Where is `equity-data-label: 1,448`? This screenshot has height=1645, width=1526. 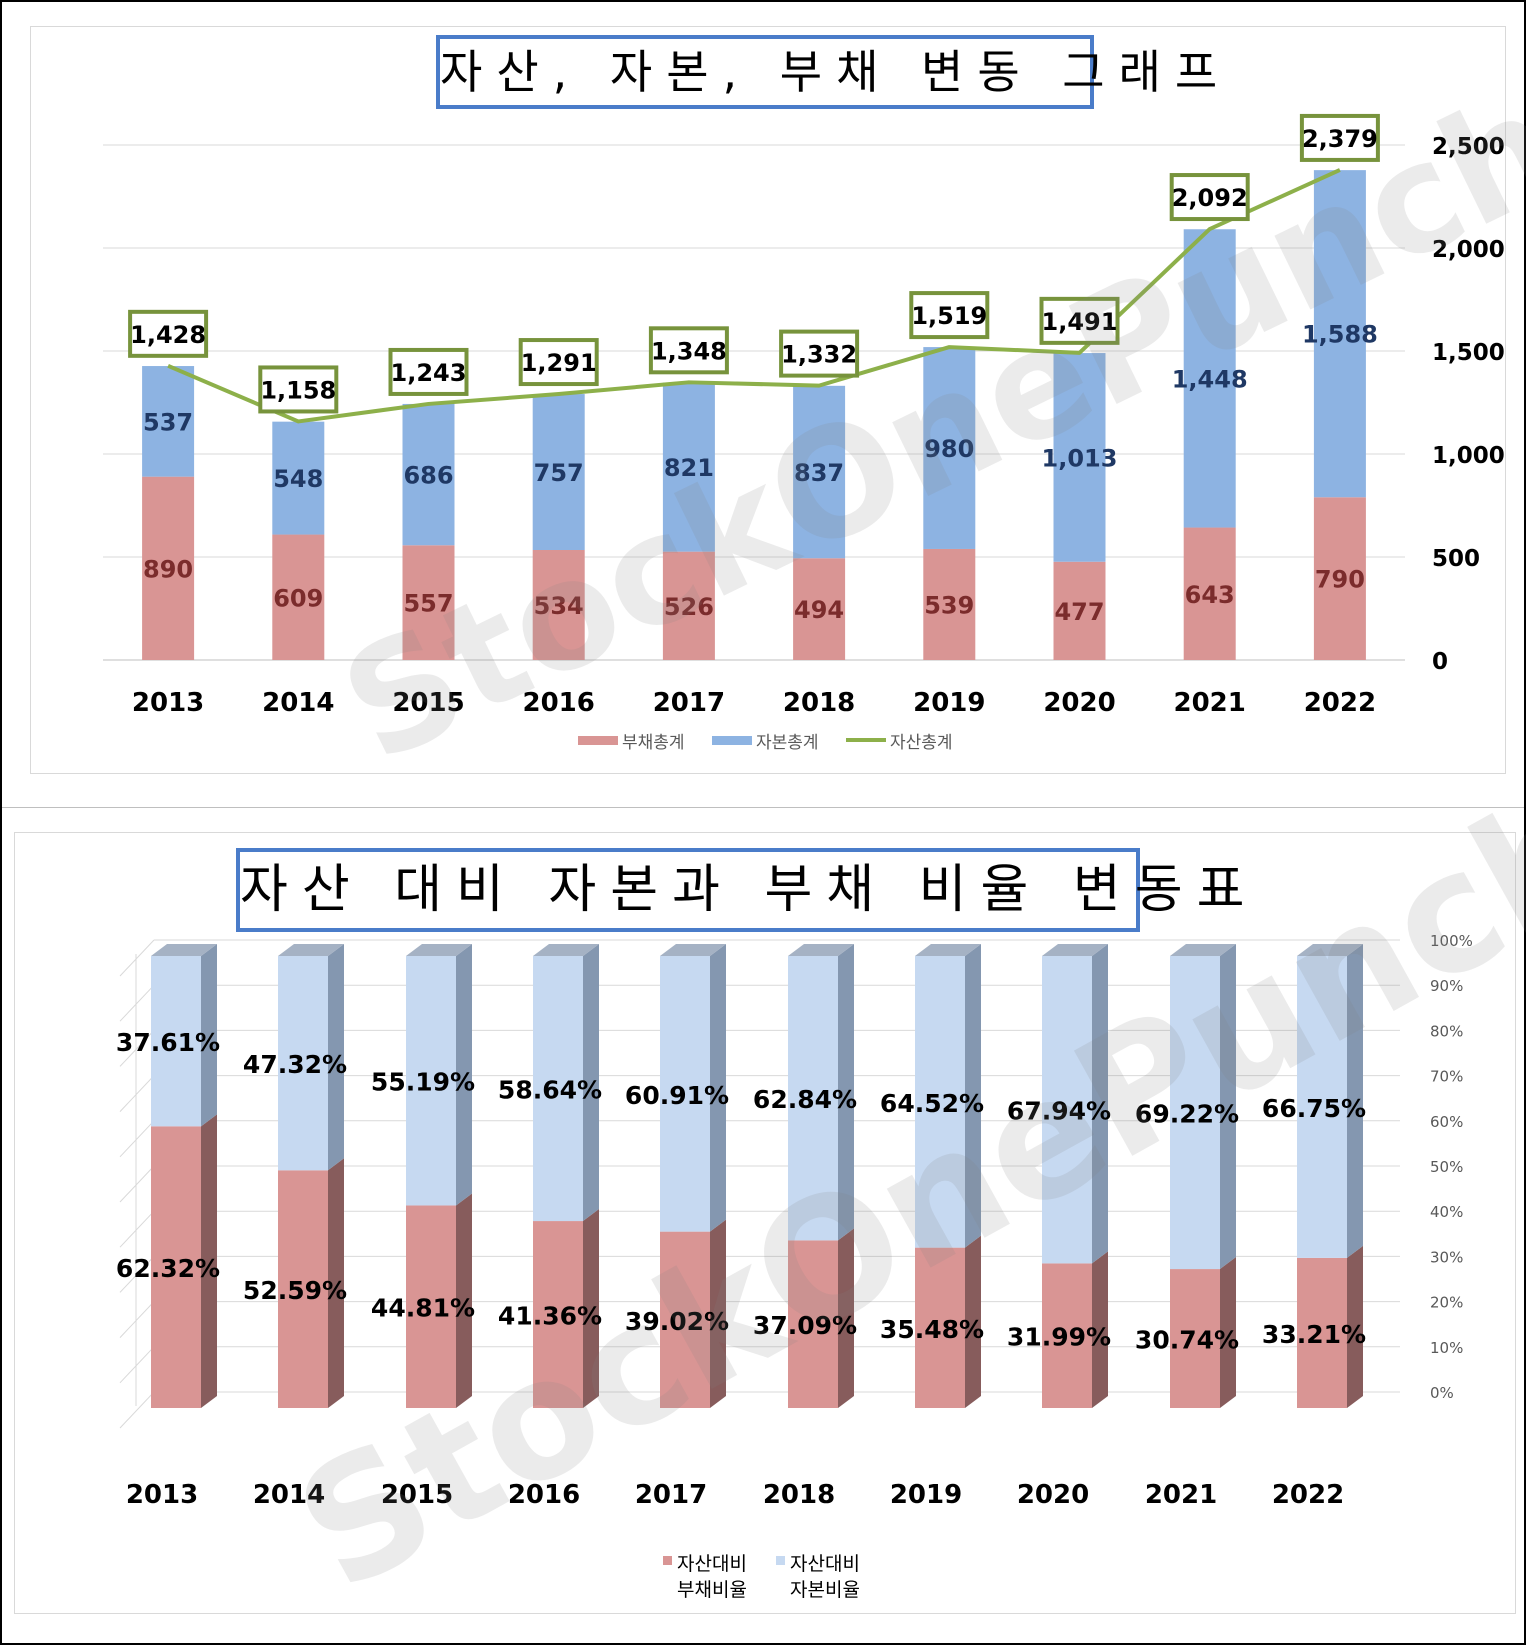
equity-data-label: 1,448 is located at coordinates (1210, 379).